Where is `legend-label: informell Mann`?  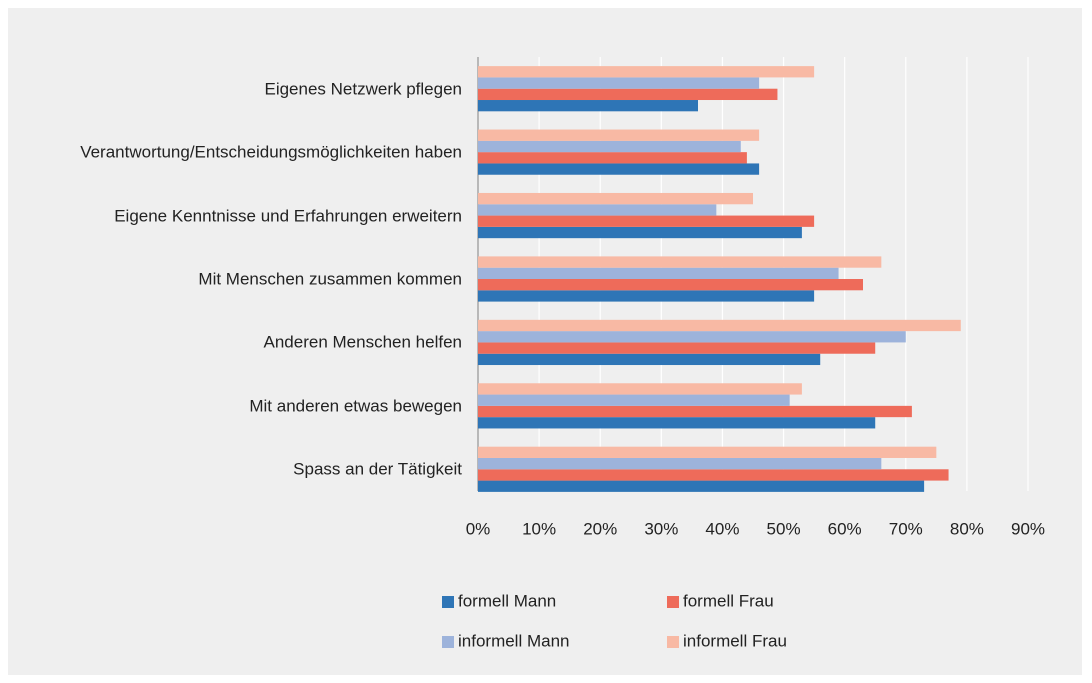 legend-label: informell Mann is located at coordinates (514, 640).